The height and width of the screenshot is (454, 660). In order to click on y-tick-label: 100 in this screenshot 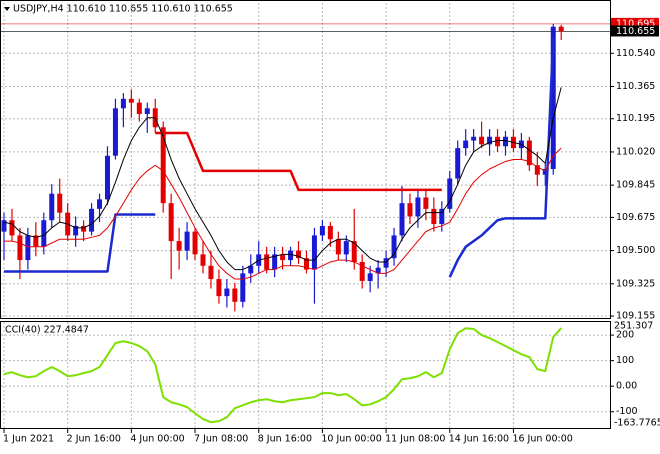, I will do `click(625, 360)`.